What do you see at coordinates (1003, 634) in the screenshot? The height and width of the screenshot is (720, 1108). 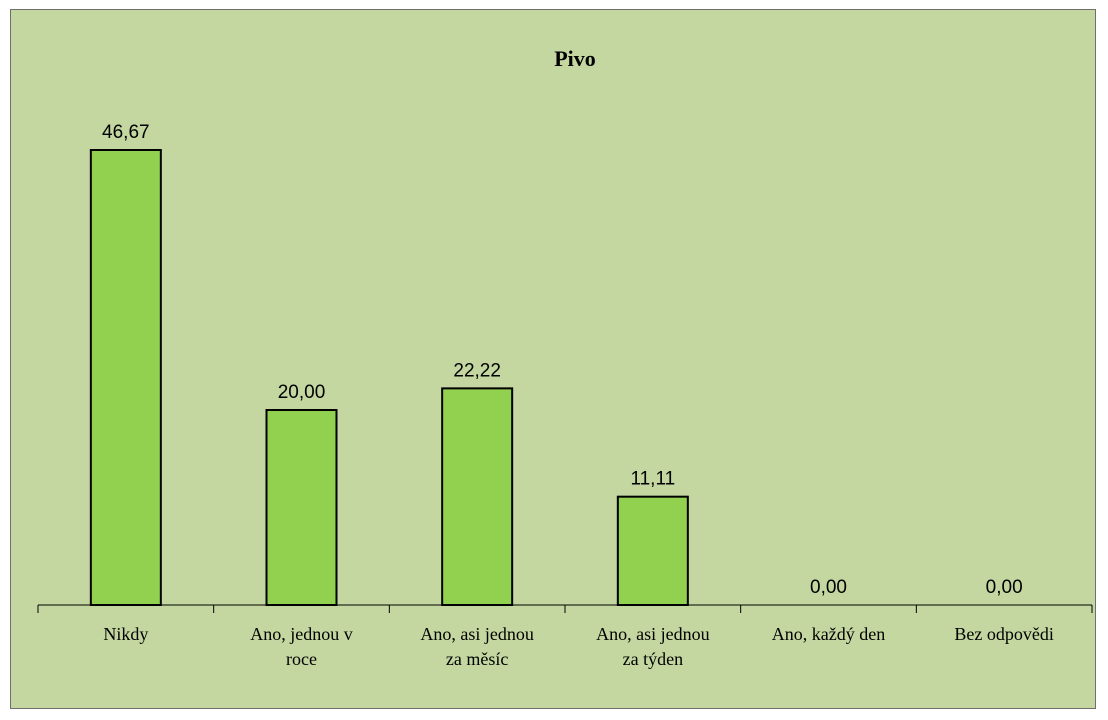 I see `category-label: Bez odpovědi` at bounding box center [1003, 634].